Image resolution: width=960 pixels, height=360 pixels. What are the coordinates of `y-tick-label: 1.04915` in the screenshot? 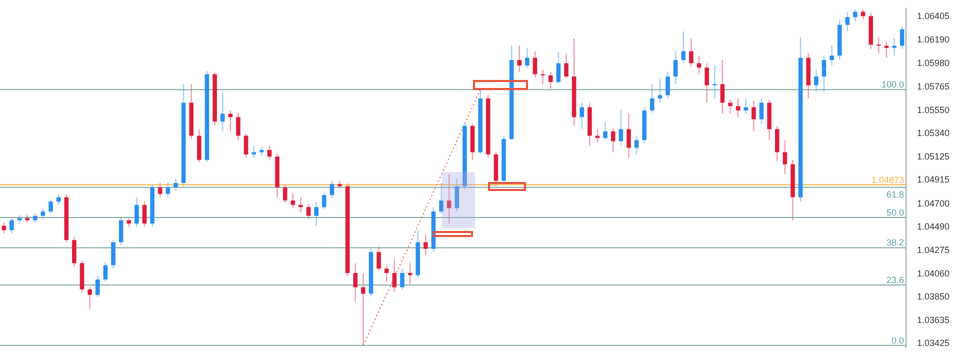 It's located at (933, 179).